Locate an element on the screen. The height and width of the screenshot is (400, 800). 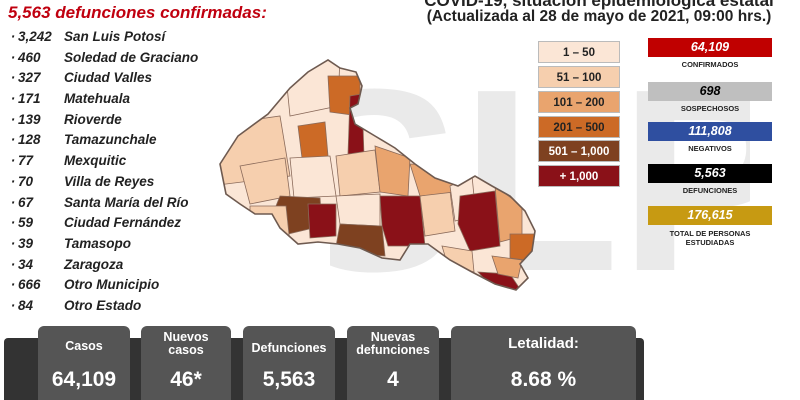
list-item: · 327 Ciudad Valles is located at coordinates (103, 78).